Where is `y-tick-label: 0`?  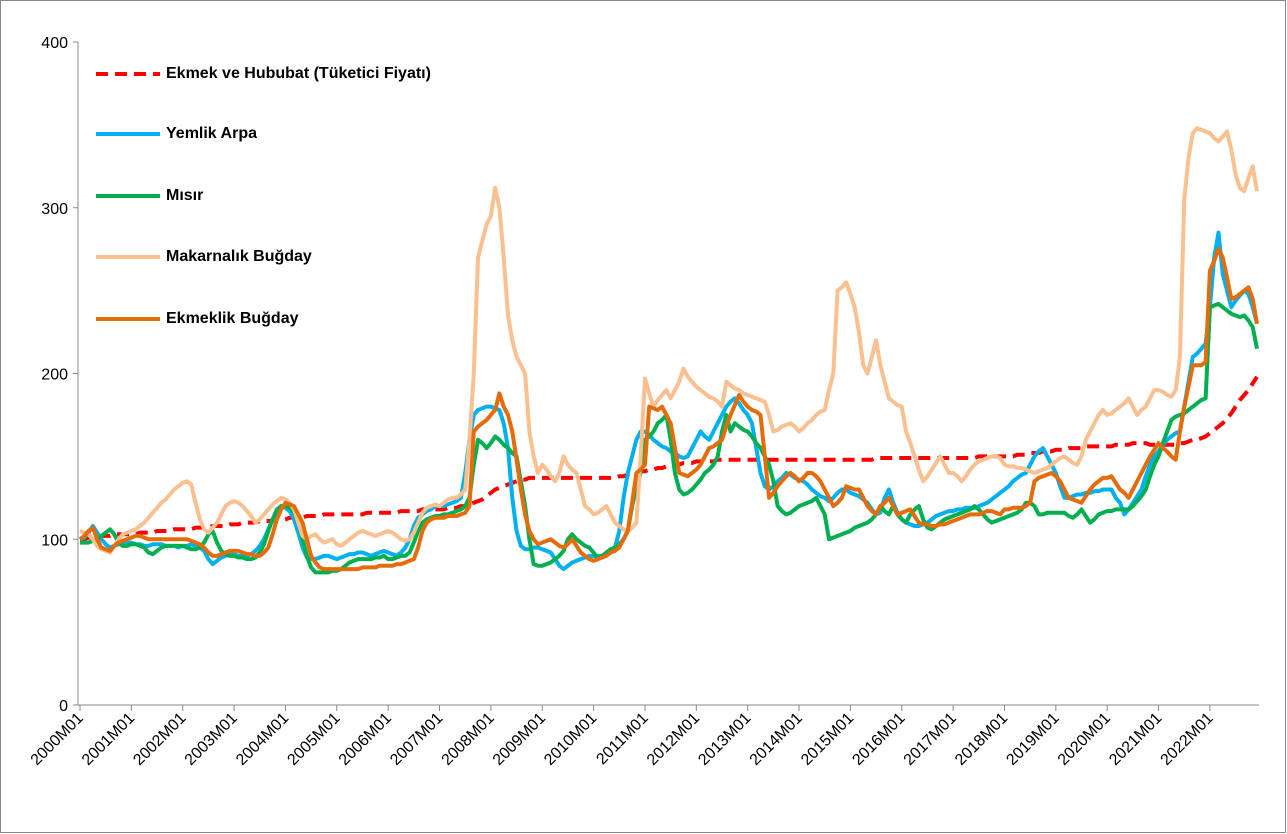 y-tick-label: 0 is located at coordinates (63, 706).